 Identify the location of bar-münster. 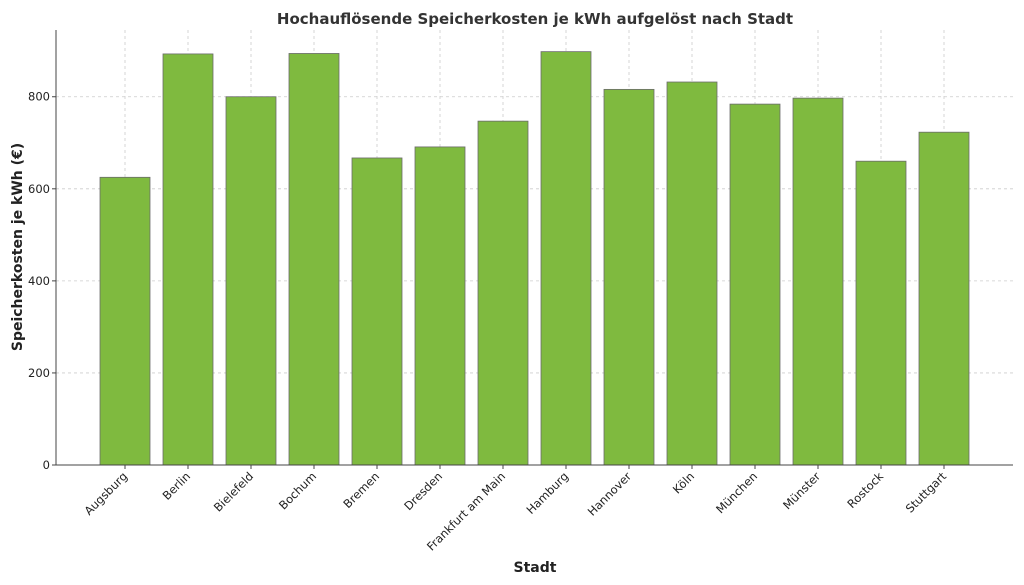
(818, 281).